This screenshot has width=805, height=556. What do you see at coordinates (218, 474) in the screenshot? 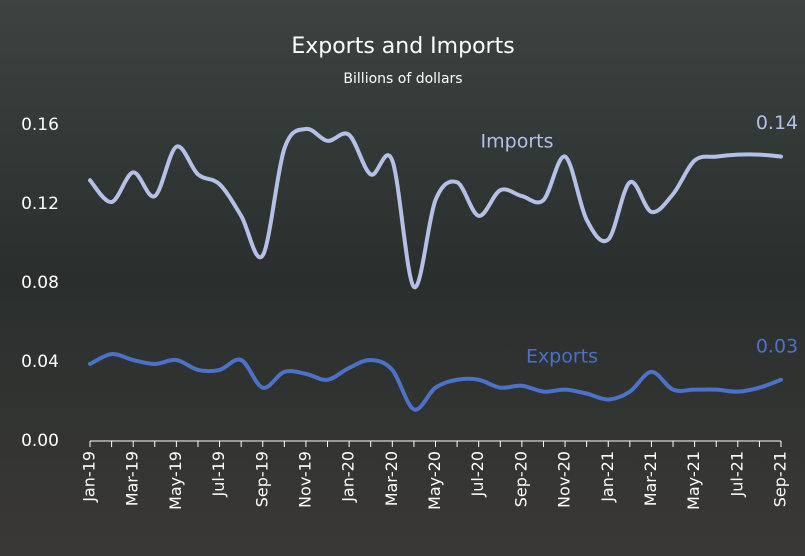
I see `x-tick-label: Jul-19` at bounding box center [218, 474].